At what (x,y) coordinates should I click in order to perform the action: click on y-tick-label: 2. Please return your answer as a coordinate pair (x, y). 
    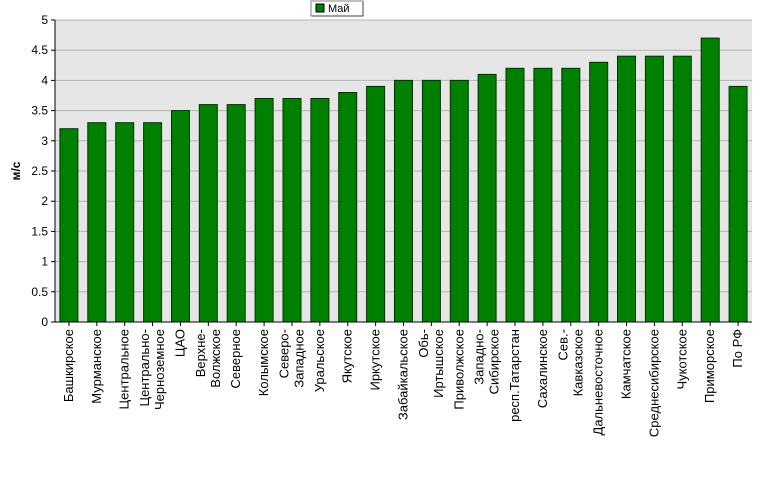
    Looking at the image, I should click on (44, 201).